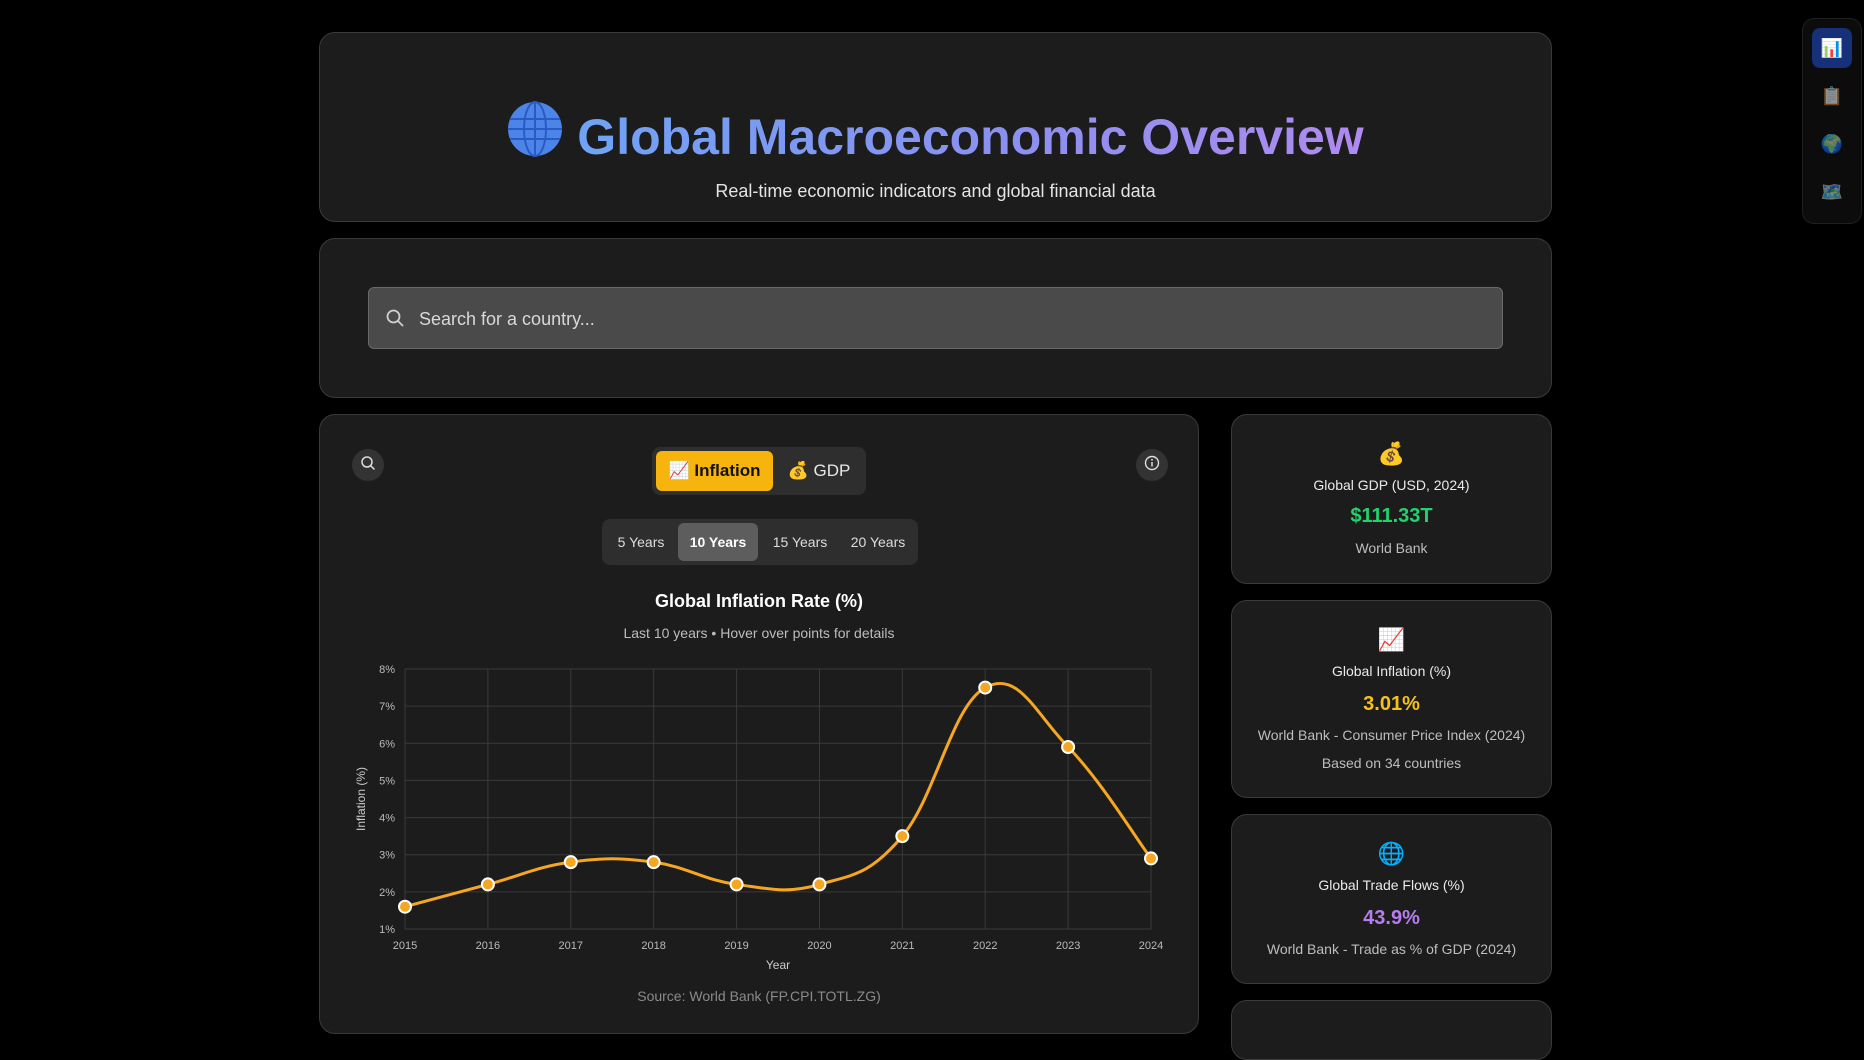 The height and width of the screenshot is (1060, 1864). Describe the element at coordinates (387, 744) in the screenshot. I see `y-tick-label: 6%` at that location.